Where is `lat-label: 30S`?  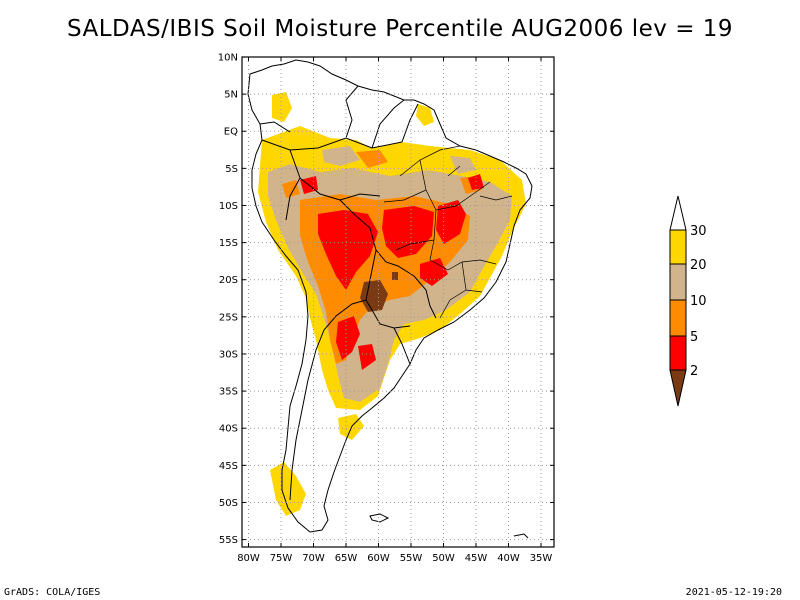
lat-label: 30S is located at coordinates (228, 354).